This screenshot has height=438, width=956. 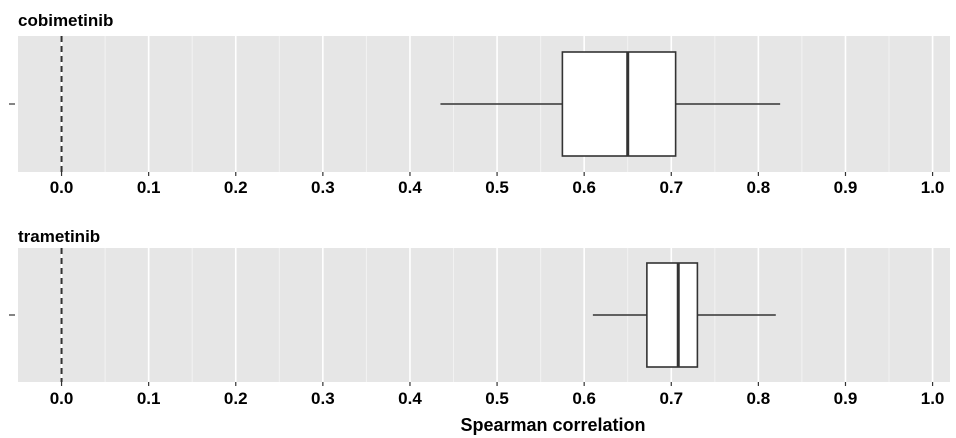 I want to click on panel-title: cobimetinib, so click(x=65, y=20).